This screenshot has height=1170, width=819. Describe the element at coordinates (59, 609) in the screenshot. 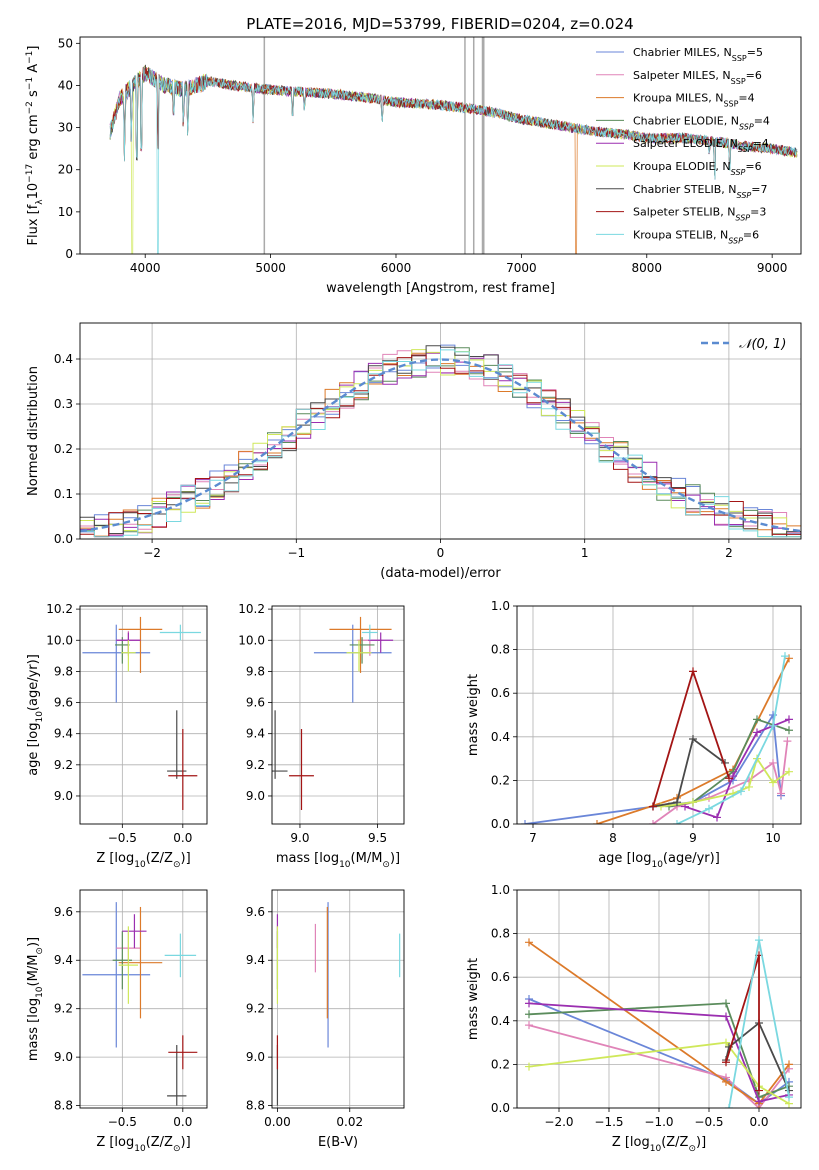

I see `y-tick-label: 10.2` at that location.